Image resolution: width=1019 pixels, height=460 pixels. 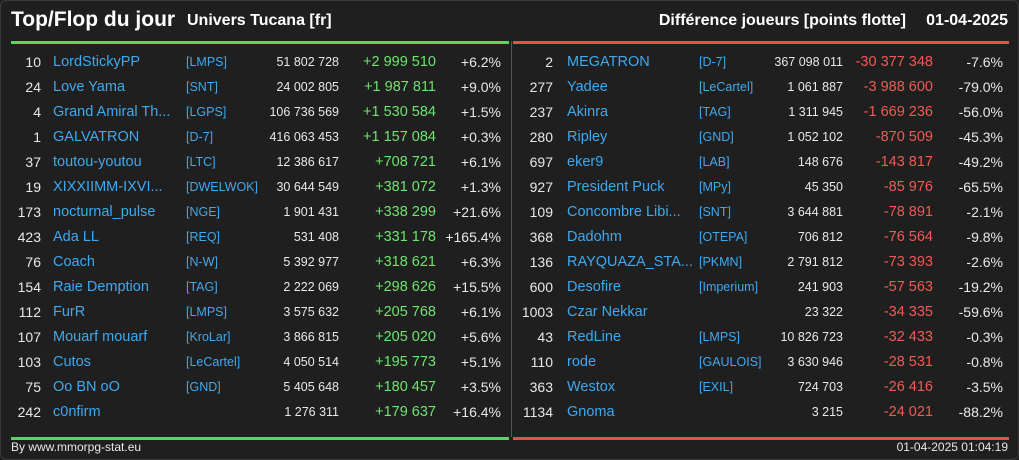 What do you see at coordinates (815, 362) in the screenshot?
I see `player-points: 3 630 946` at bounding box center [815, 362].